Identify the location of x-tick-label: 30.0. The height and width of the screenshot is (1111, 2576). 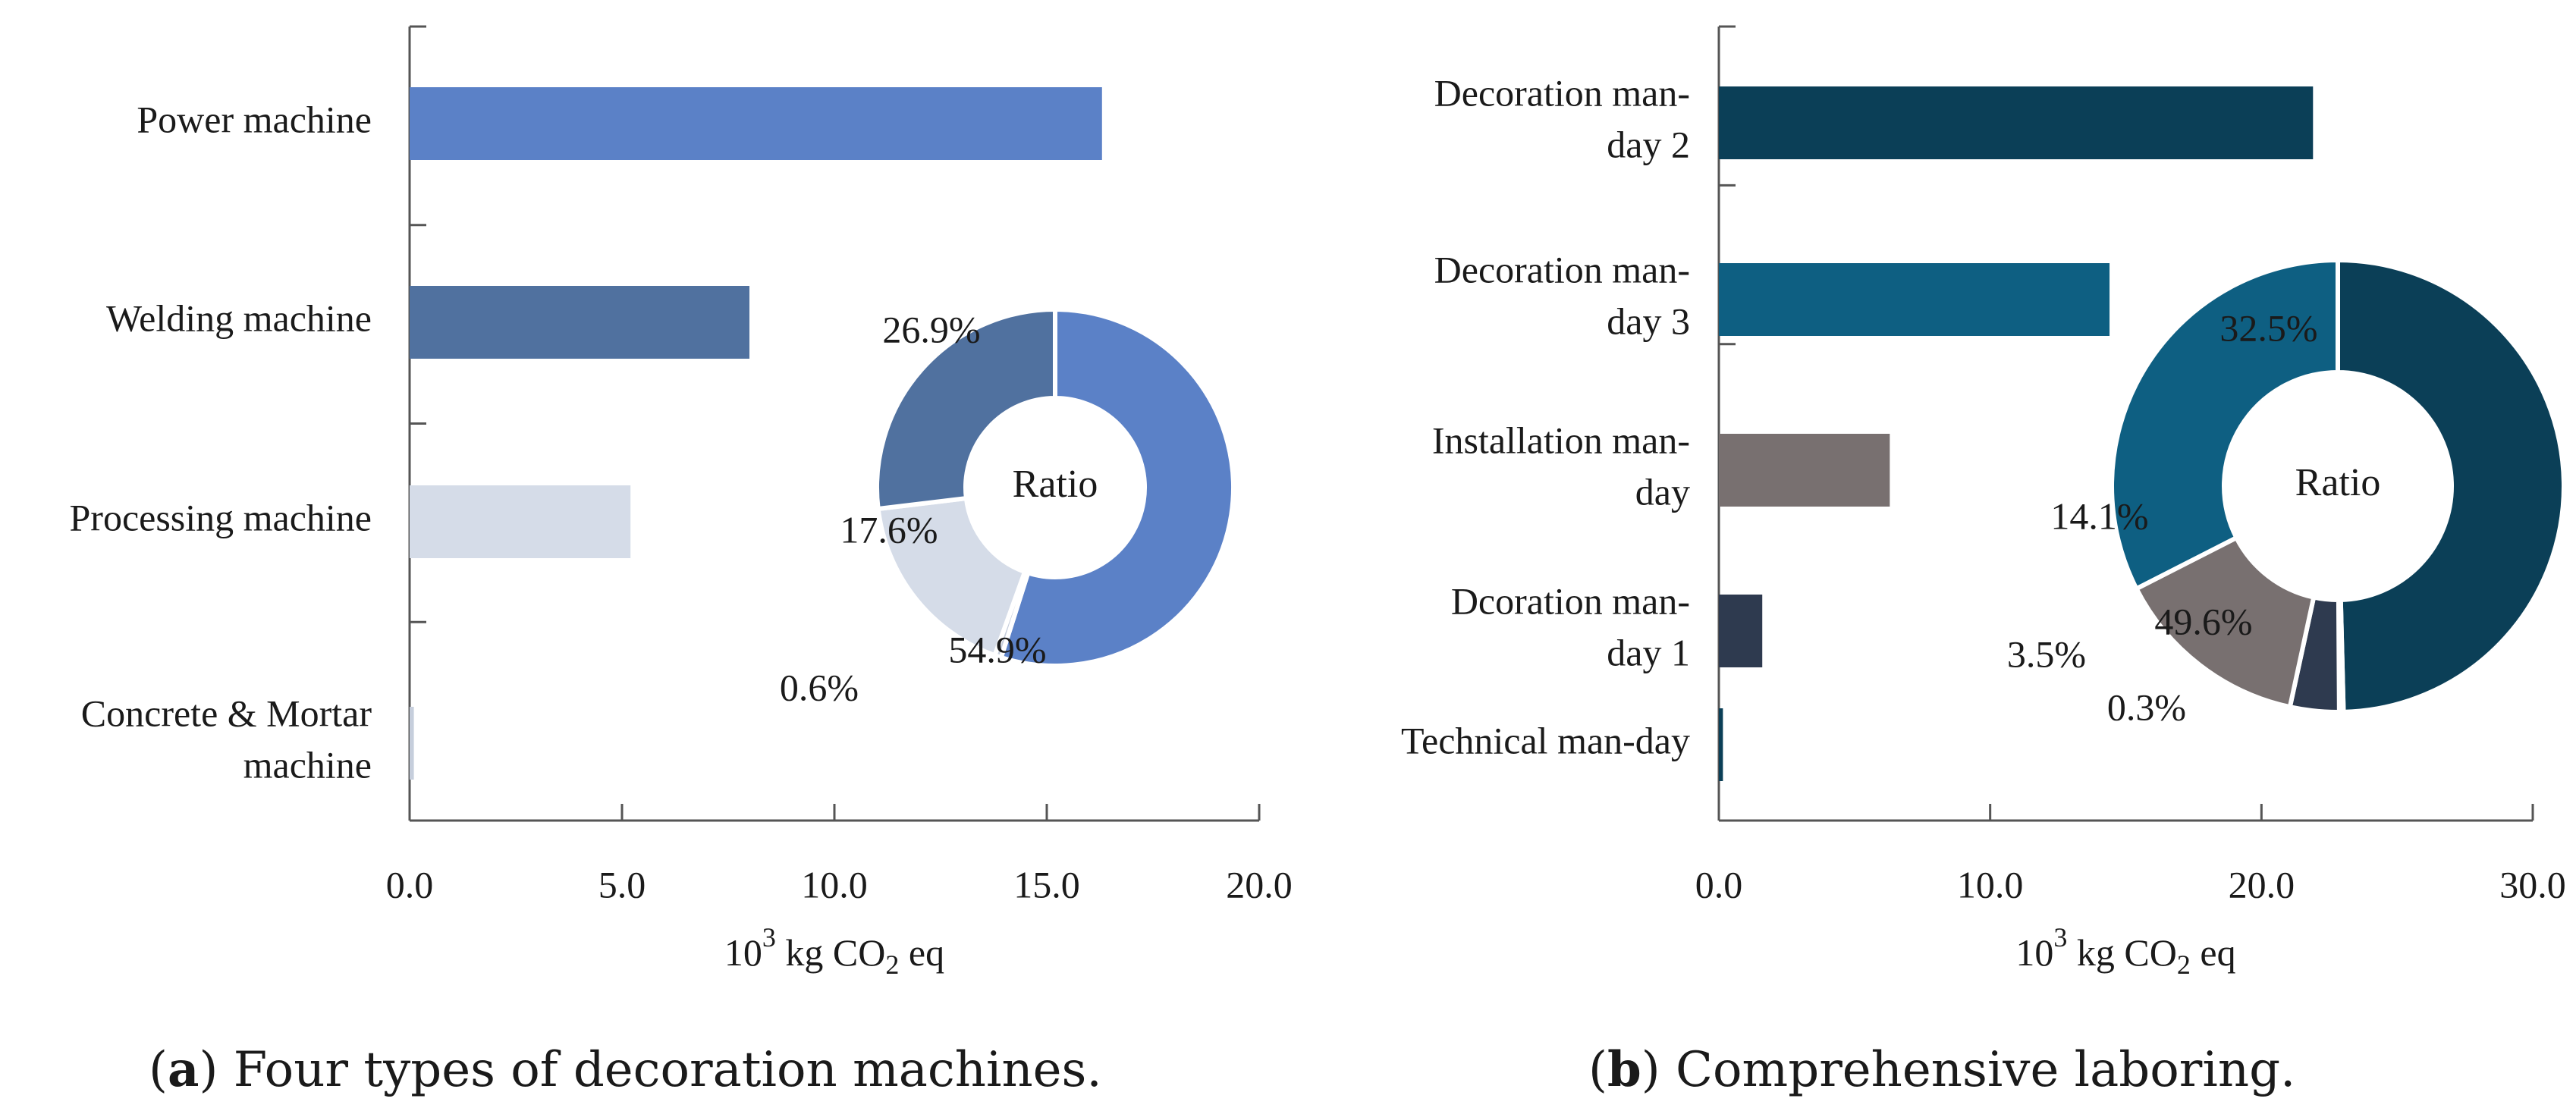
(2532, 884).